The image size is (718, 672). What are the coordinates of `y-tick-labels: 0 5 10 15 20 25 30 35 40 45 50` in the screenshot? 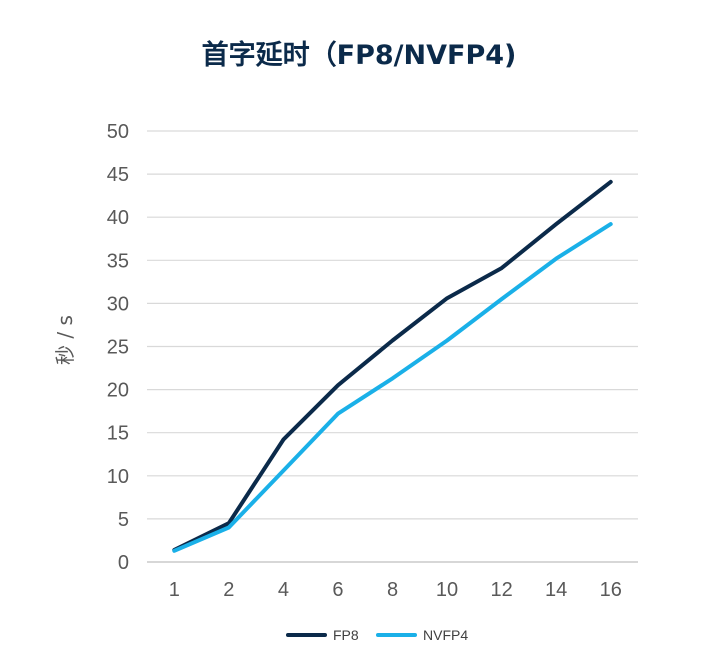 It's located at (118, 347).